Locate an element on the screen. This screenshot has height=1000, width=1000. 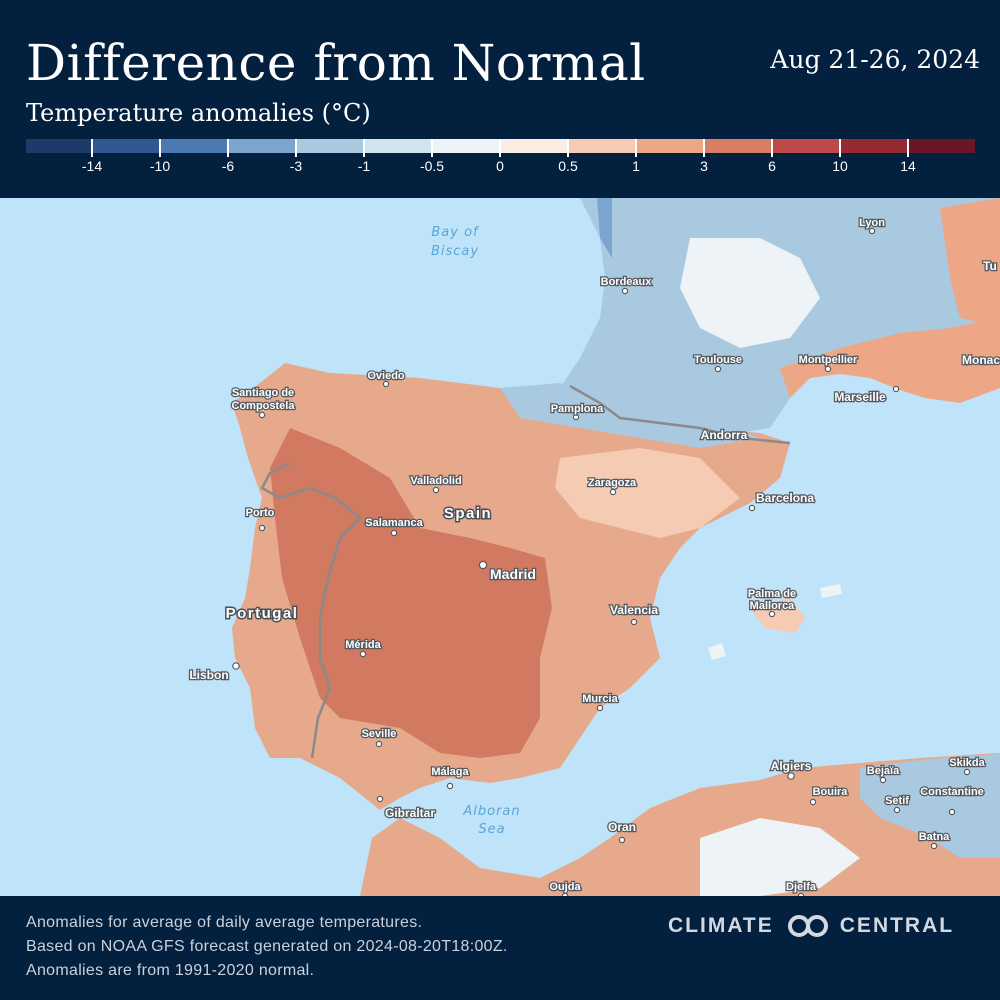
border-france-spain is located at coordinates (680, 414).